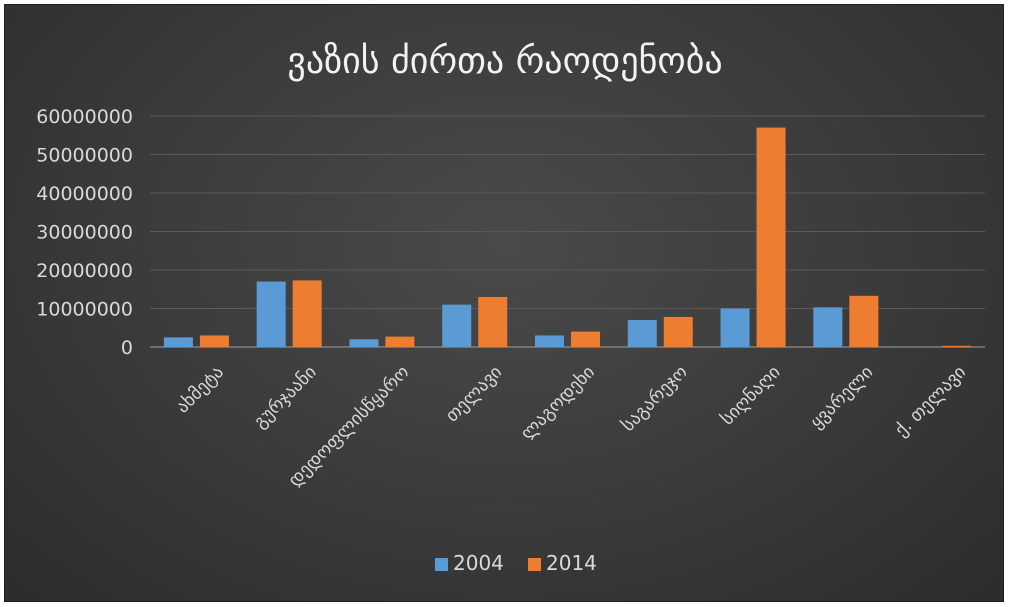  I want to click on legend: 2004 2014, so click(516, 563).